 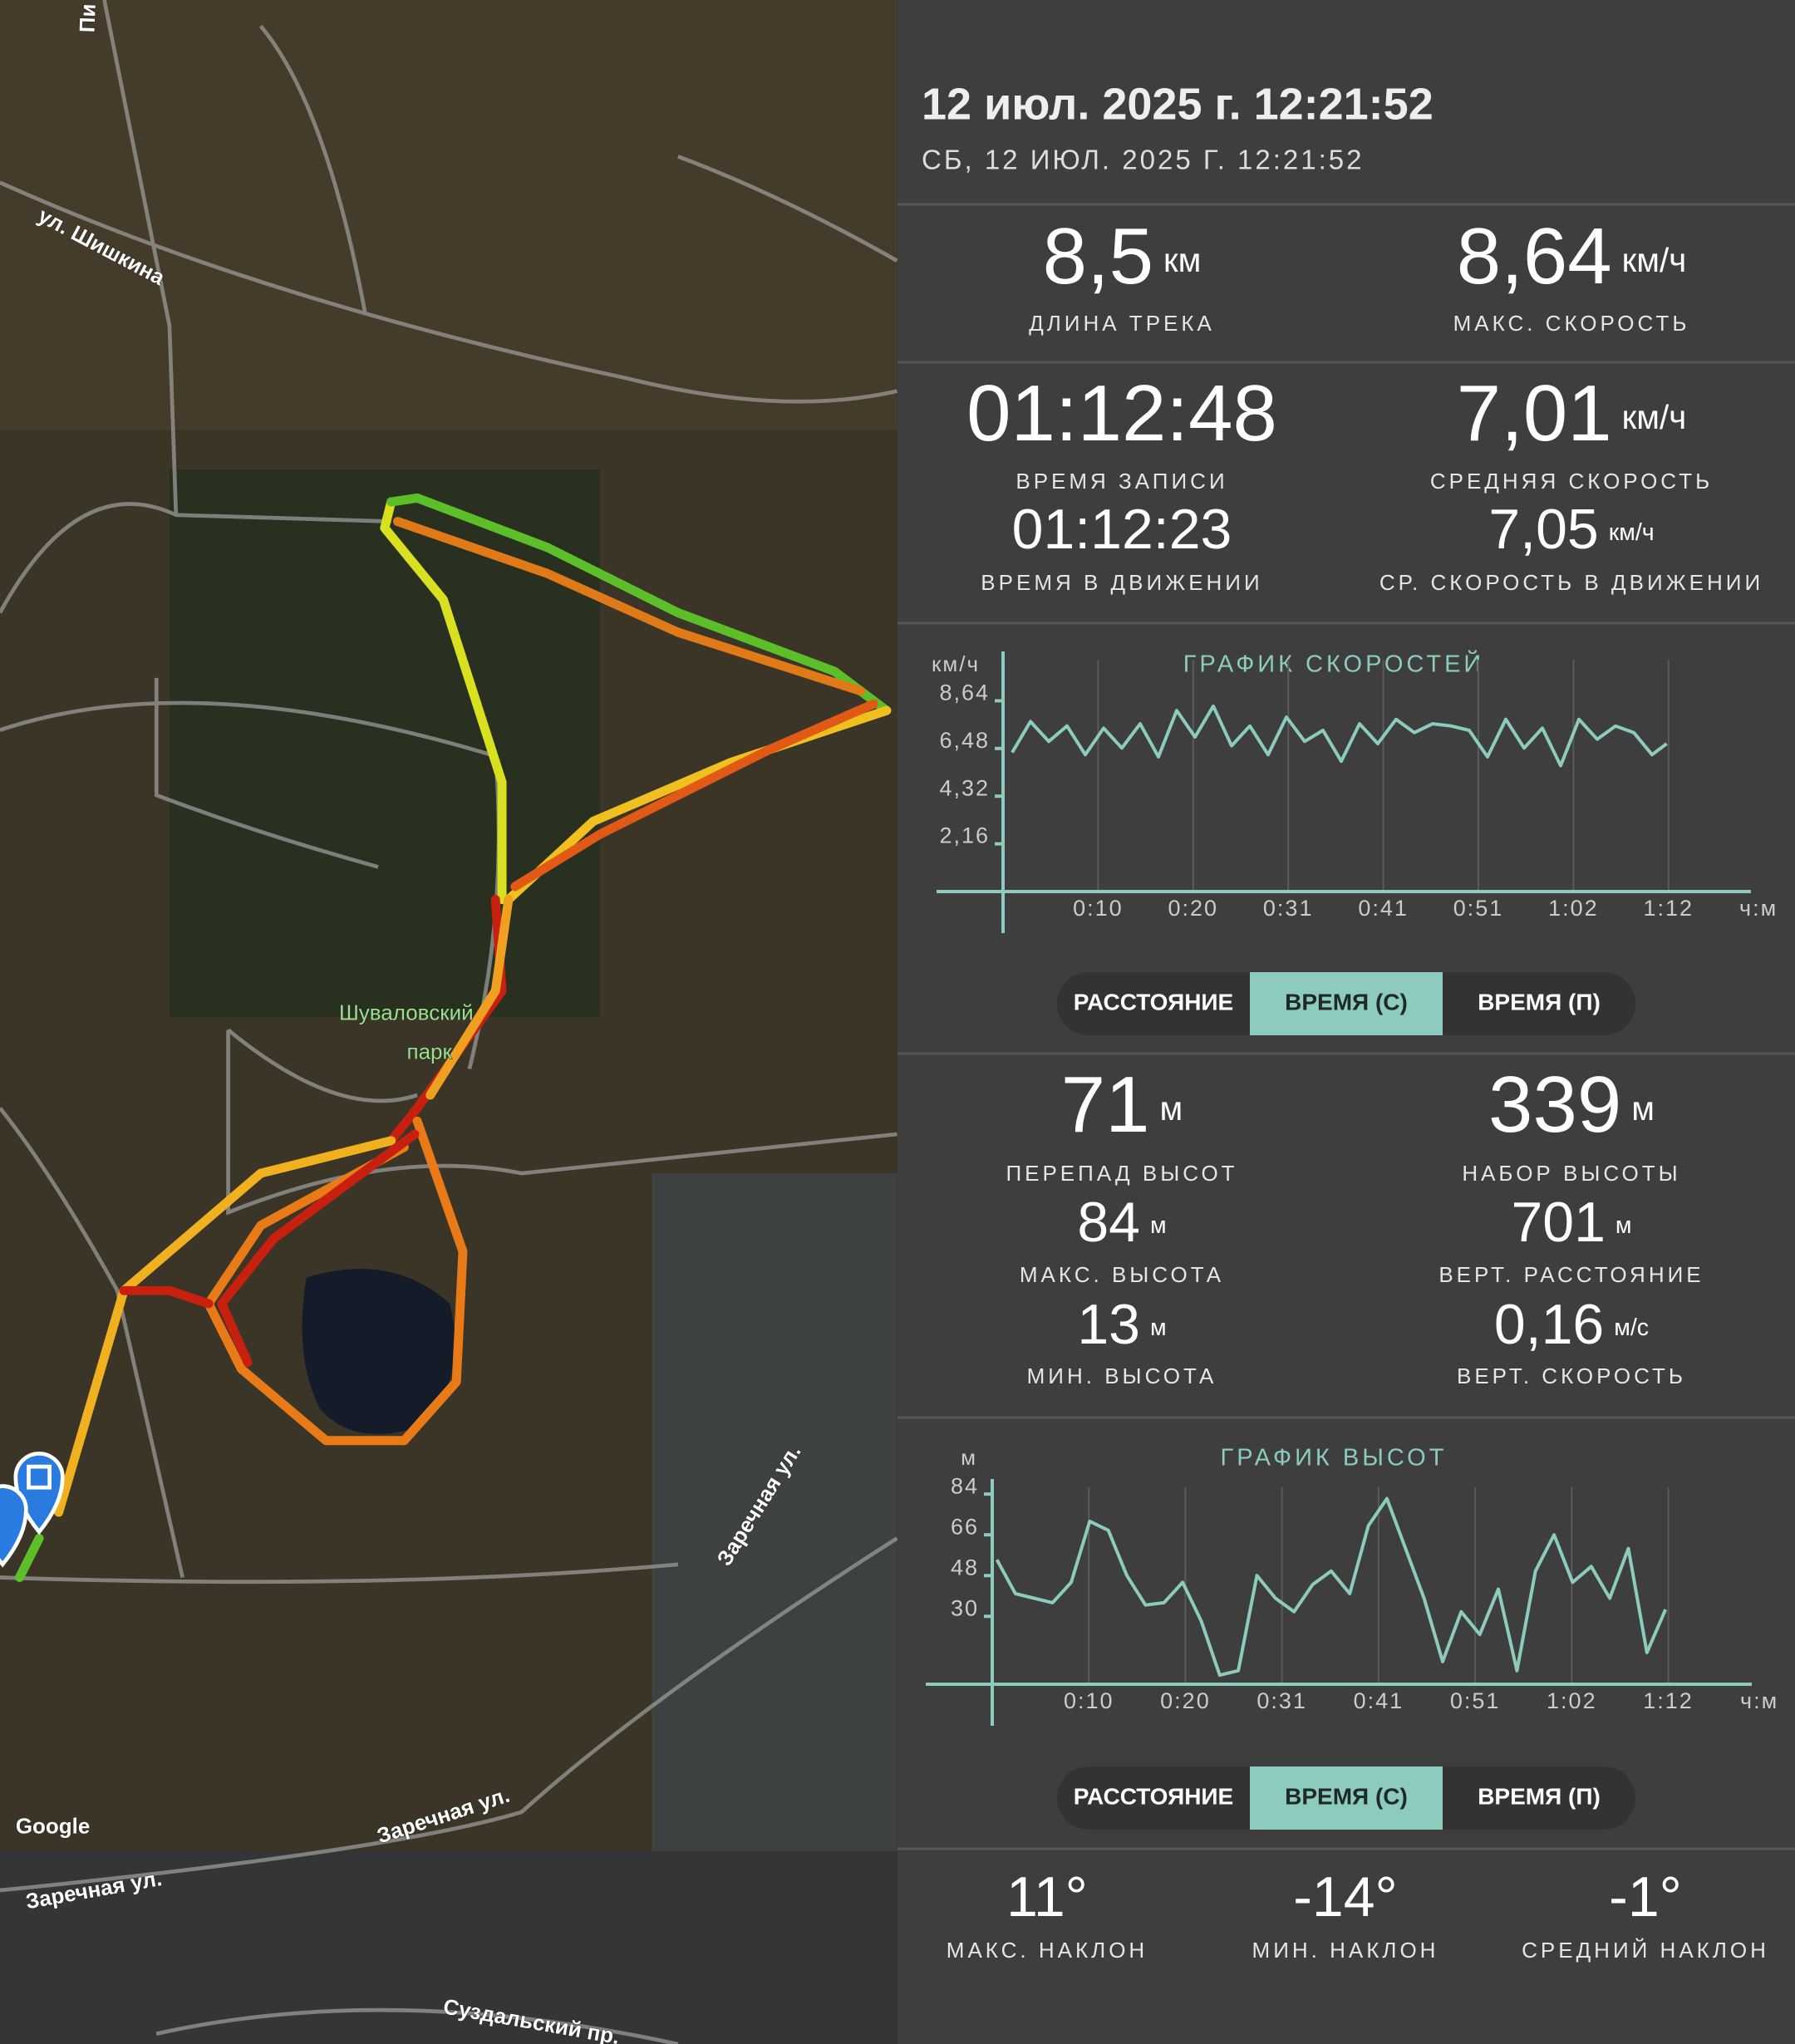 I want to click on stat-value: -1°, so click(x=1645, y=1897).